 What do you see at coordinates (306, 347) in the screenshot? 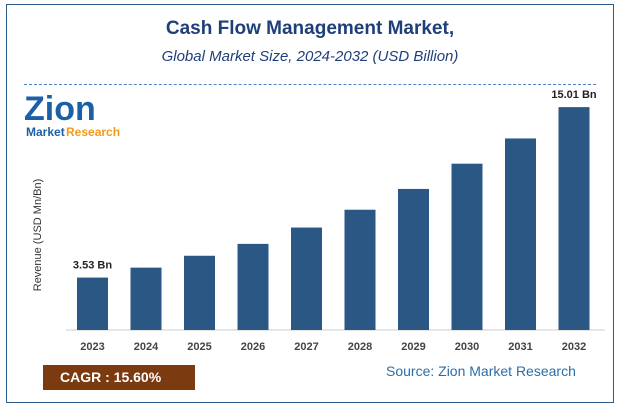
I see `x-tick-label: 2027` at bounding box center [306, 347].